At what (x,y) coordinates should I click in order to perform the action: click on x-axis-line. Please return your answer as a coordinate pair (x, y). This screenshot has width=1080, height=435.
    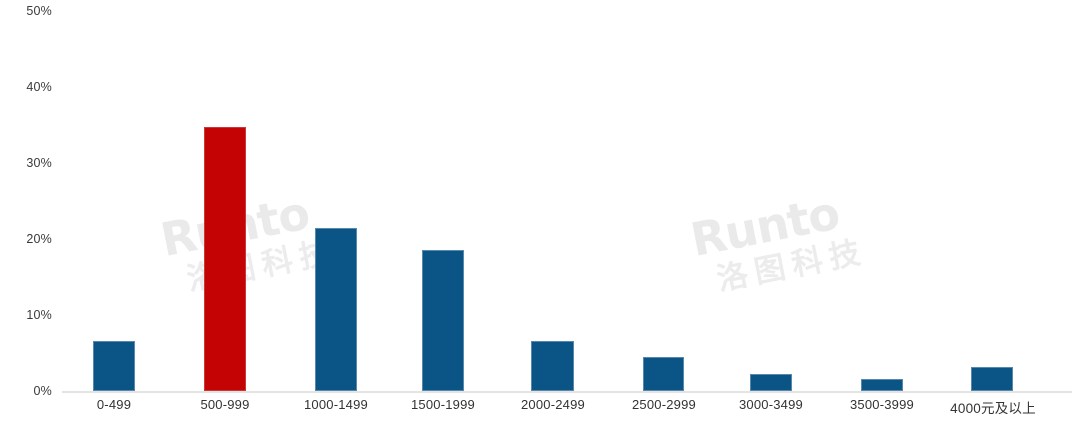
    Looking at the image, I should click on (567, 392).